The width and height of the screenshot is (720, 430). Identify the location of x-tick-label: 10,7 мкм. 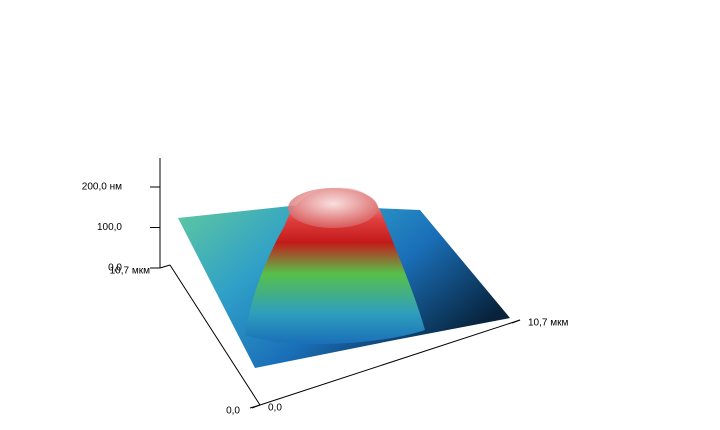
(548, 323).